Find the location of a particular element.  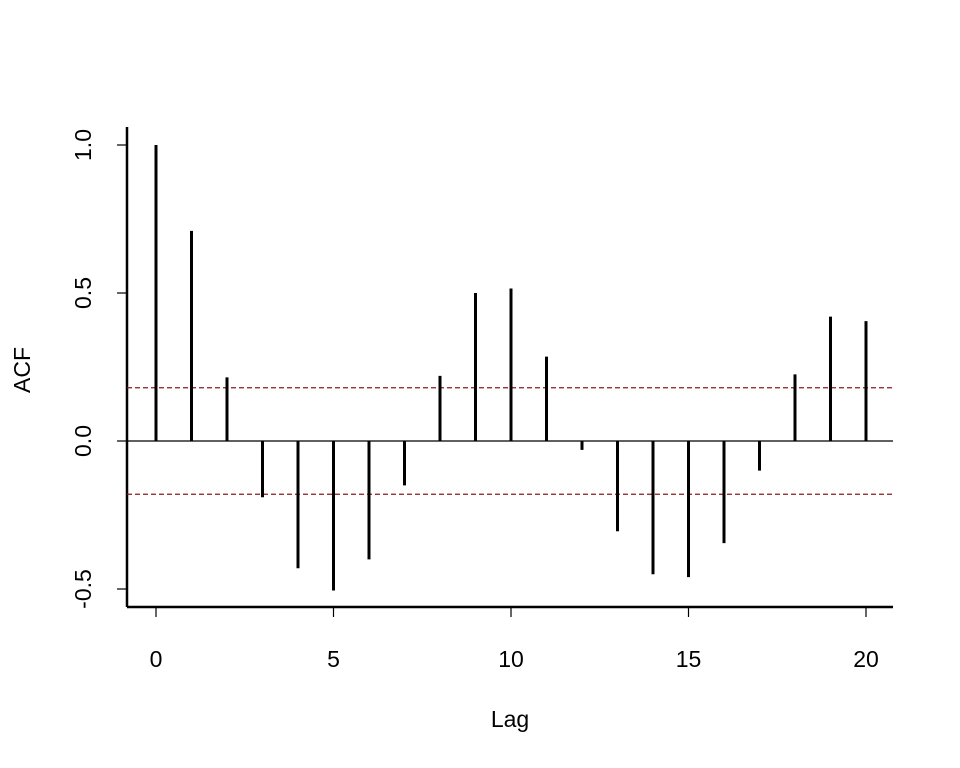

x-tick-label-15: 15 is located at coordinates (689, 659).